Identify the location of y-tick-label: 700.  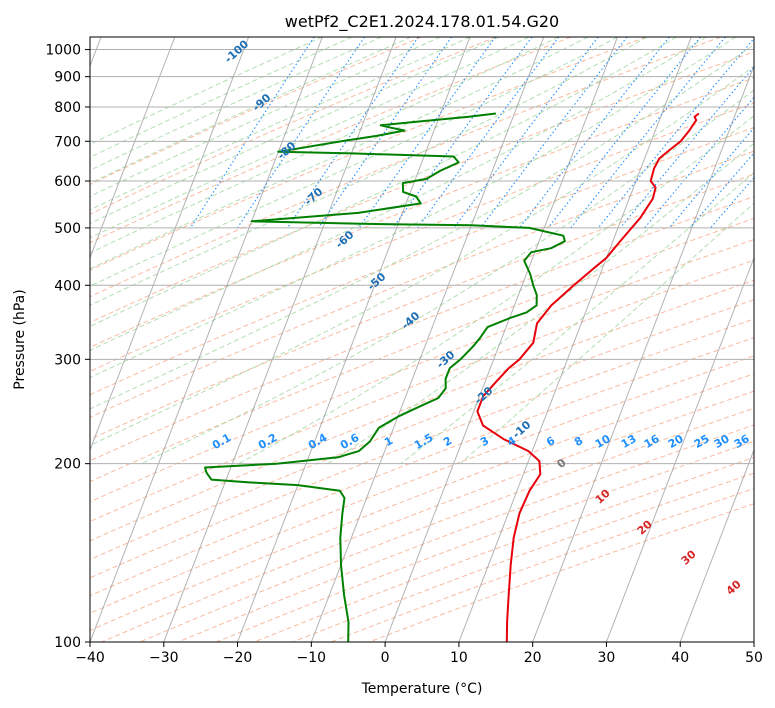
(67, 142).